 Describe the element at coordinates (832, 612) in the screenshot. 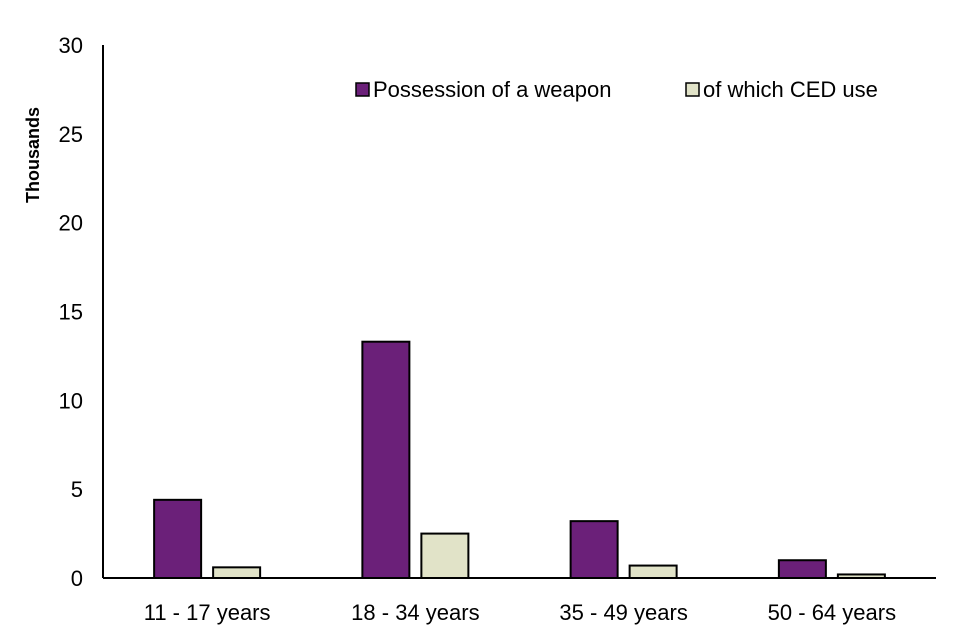

I see `x-category-label: 50 - 64 years` at that location.